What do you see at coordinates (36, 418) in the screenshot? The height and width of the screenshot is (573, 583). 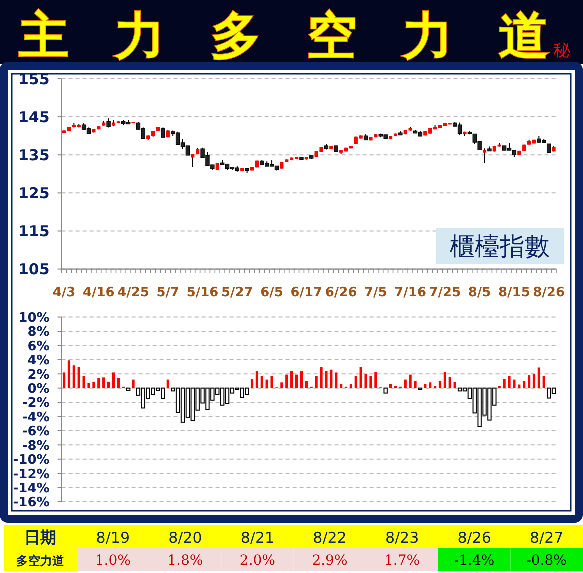 I see `y-tick-label: -4%` at bounding box center [36, 418].